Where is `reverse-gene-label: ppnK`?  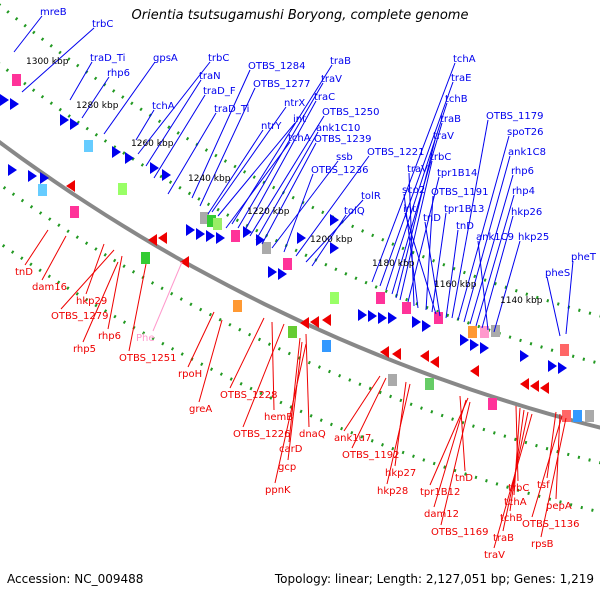
reverse-gene-label: ppnK is located at coordinates (278, 490).